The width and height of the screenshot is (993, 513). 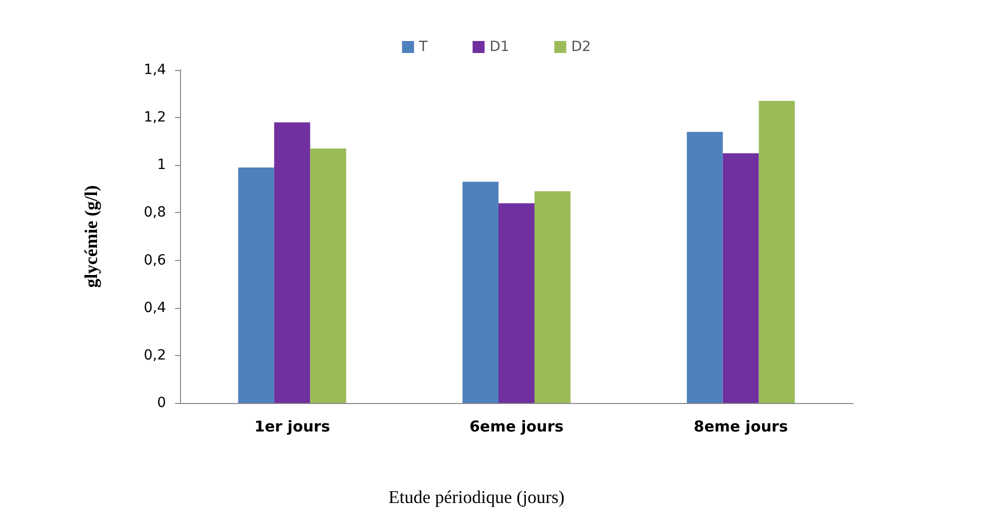 I want to click on y-tick-label: 0,8, so click(x=155, y=212).